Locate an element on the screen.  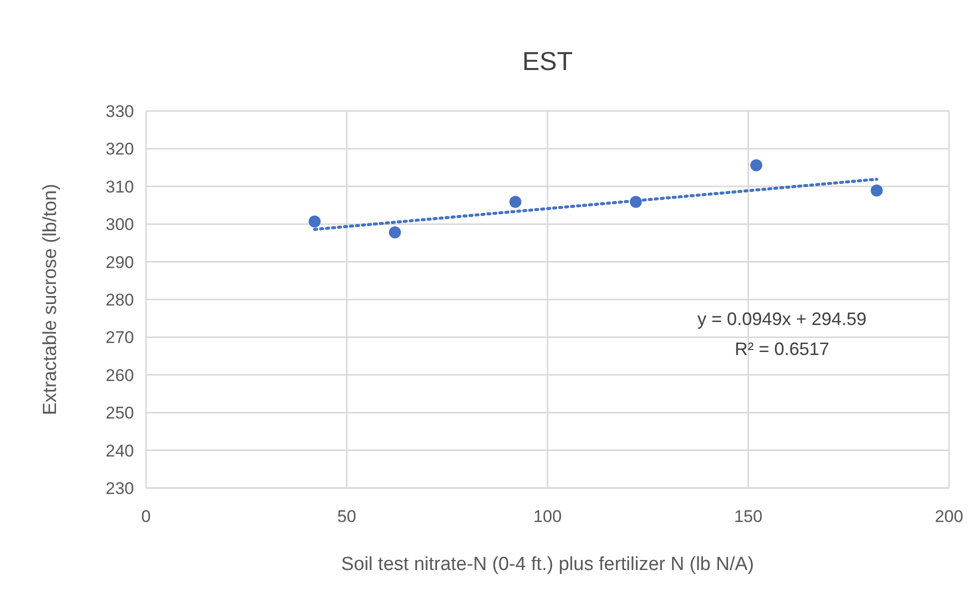
annotation: y = 0.0949x + 294.59 is located at coordinates (782, 319).